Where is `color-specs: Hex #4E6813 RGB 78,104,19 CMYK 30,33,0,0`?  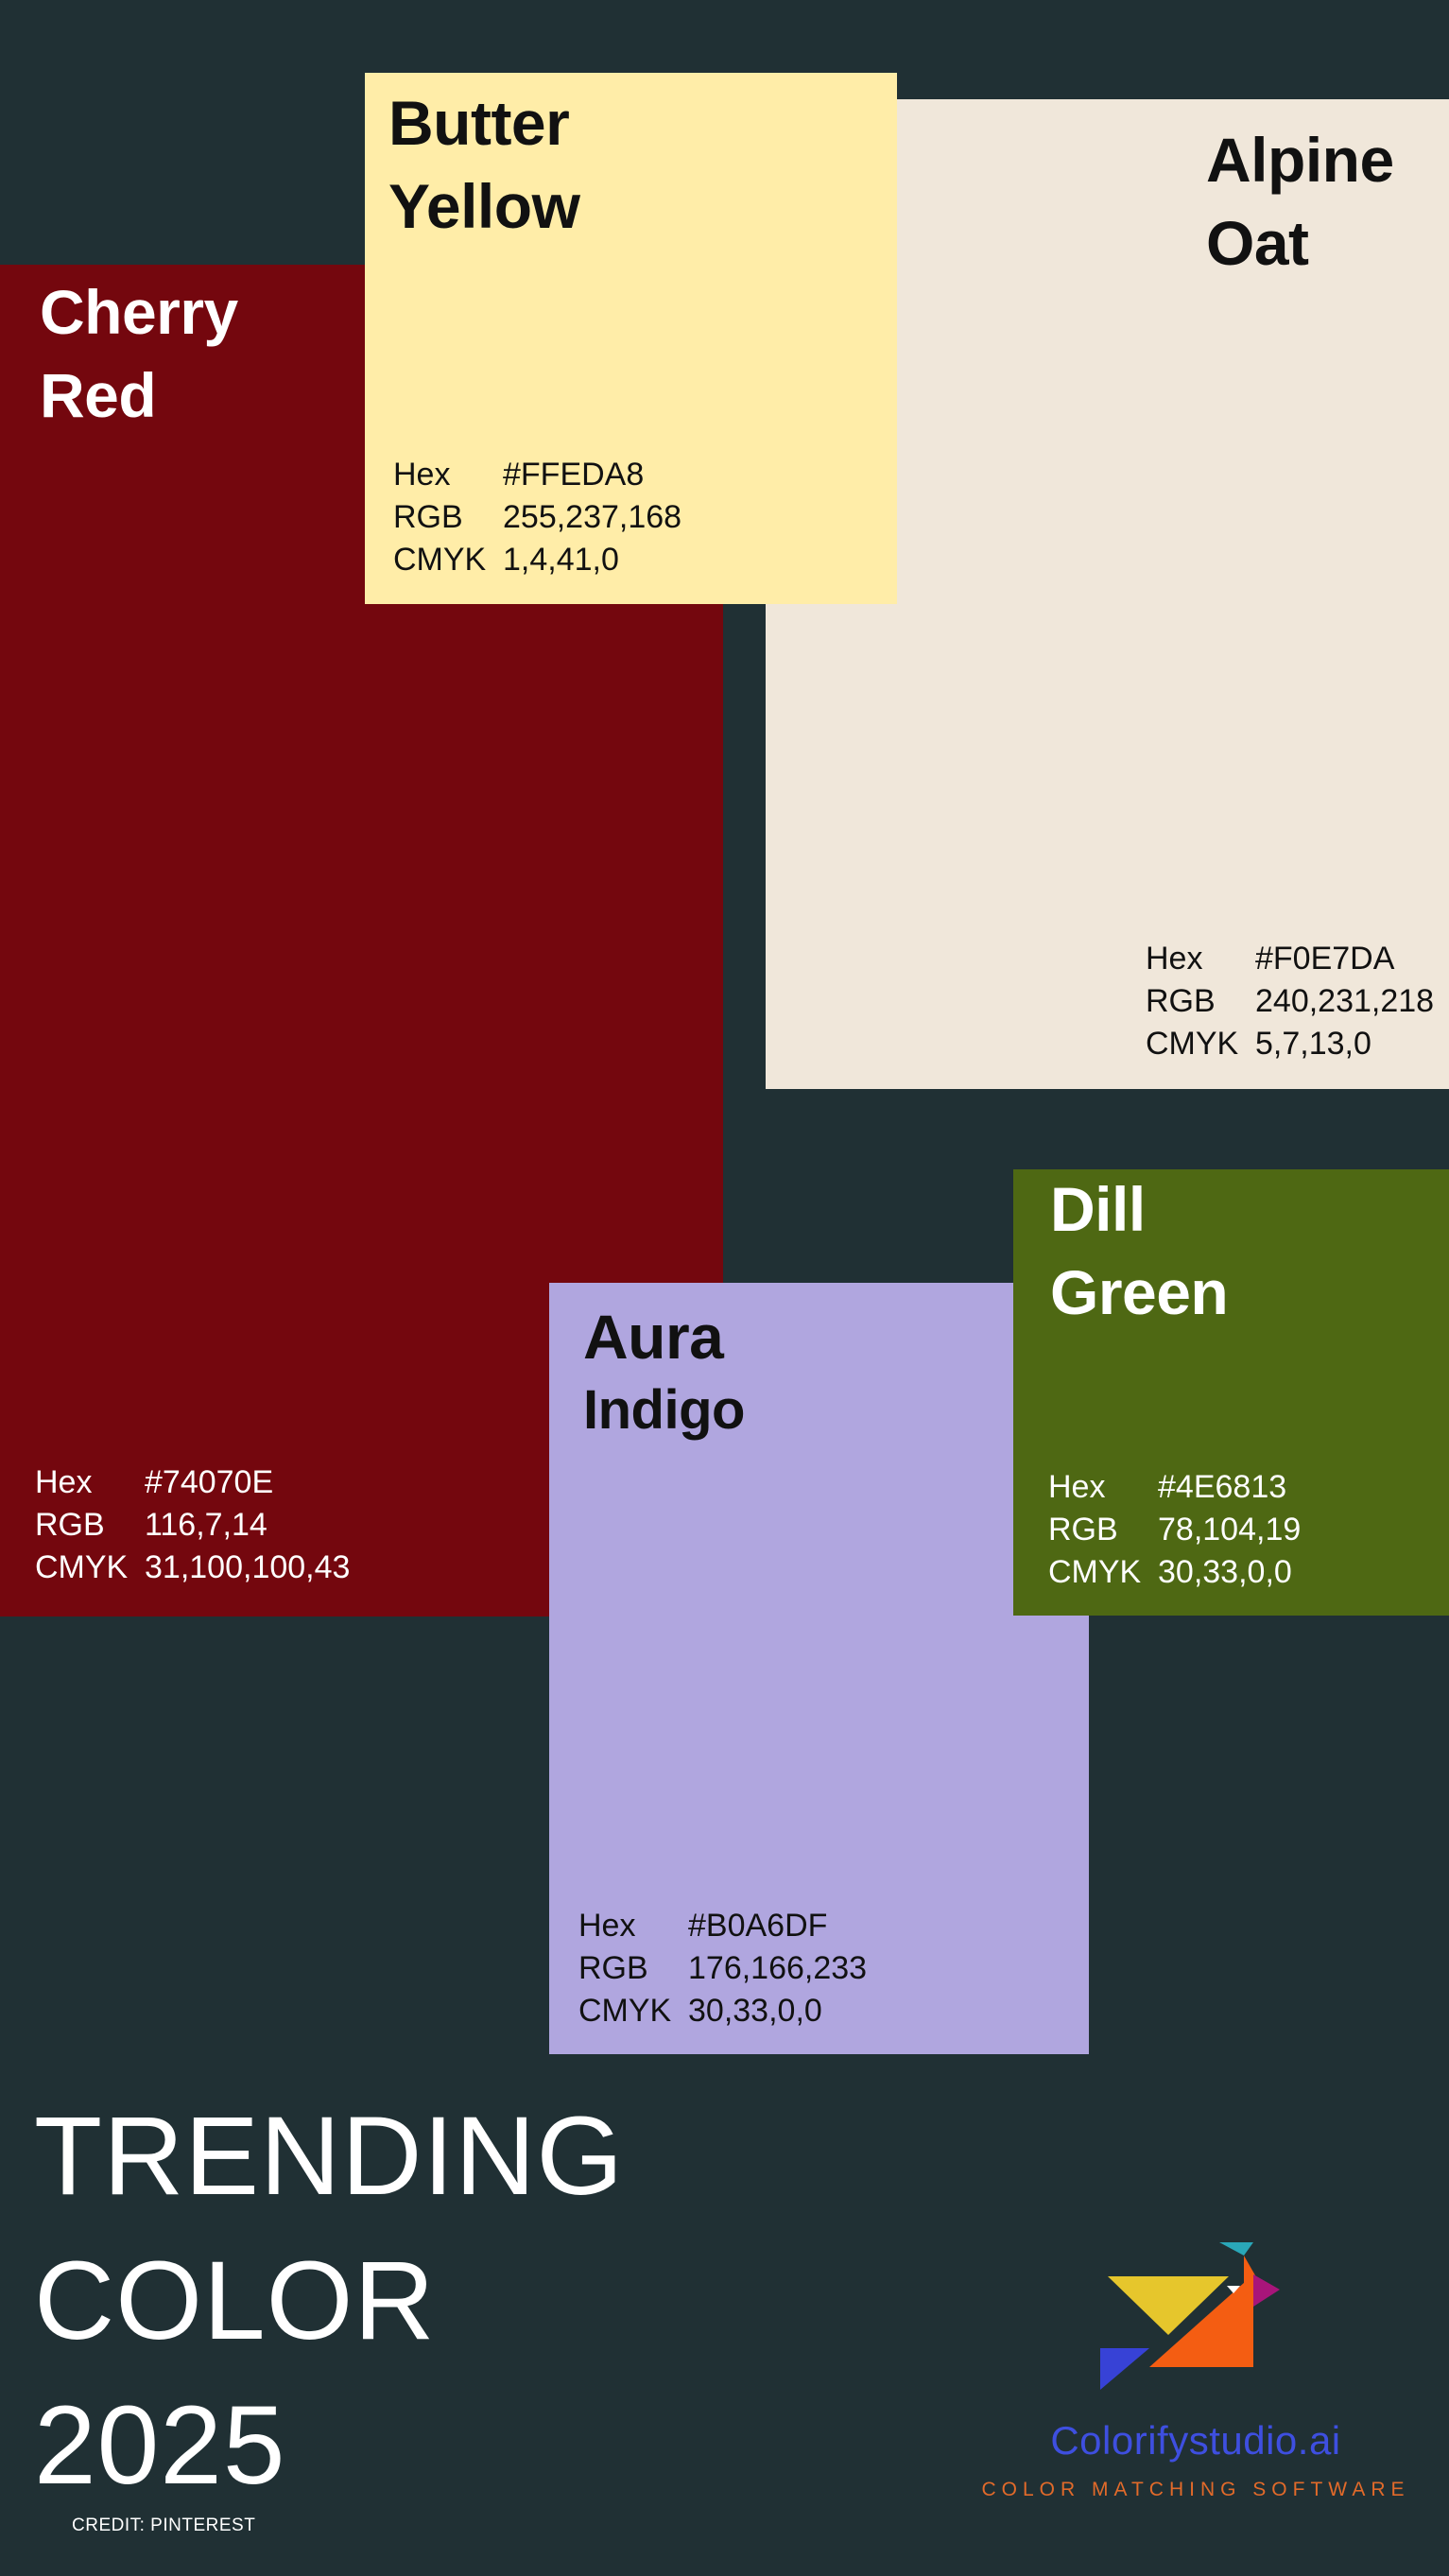
color-specs: Hex #4E6813 RGB 78,104,19 CMYK 30,33,0,0 is located at coordinates (1174, 1530).